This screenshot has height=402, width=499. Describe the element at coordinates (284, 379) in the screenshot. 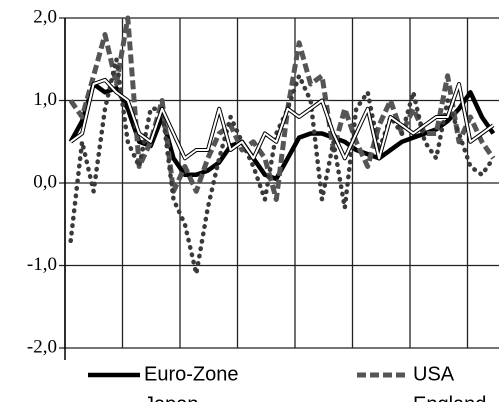

I see `legend-box` at that location.